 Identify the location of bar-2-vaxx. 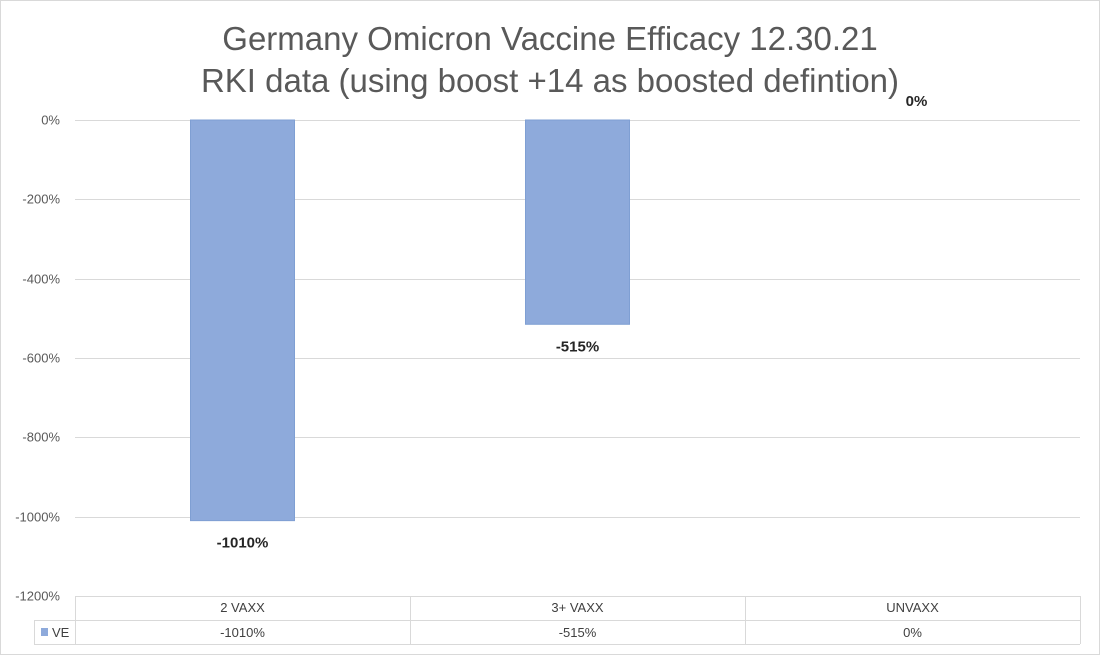
(242, 320).